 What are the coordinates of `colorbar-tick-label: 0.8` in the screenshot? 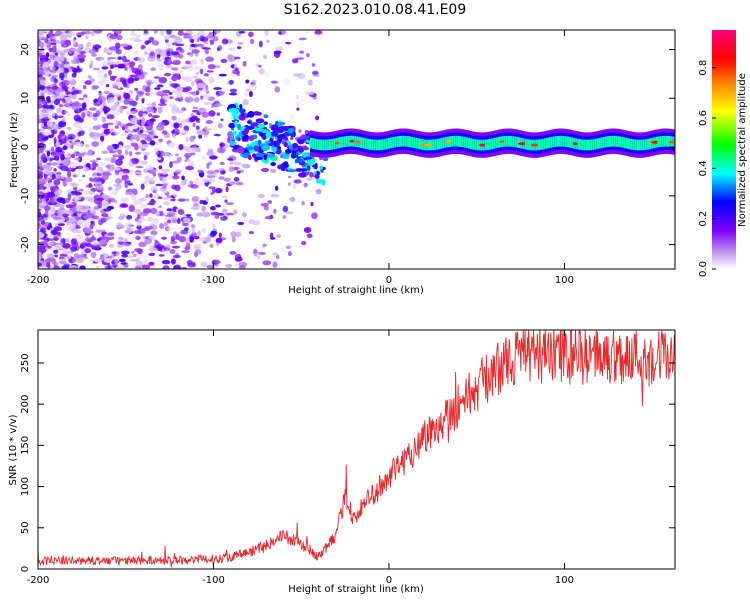 It's located at (703, 68).